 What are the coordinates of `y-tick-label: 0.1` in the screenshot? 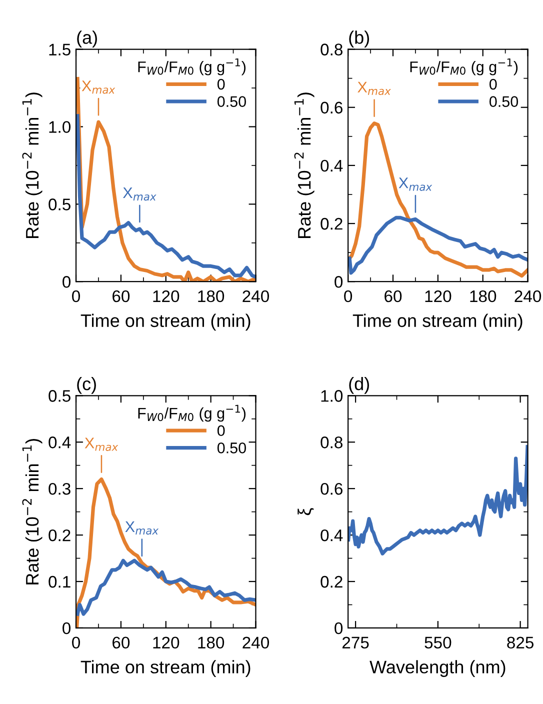 It's located at (59, 582).